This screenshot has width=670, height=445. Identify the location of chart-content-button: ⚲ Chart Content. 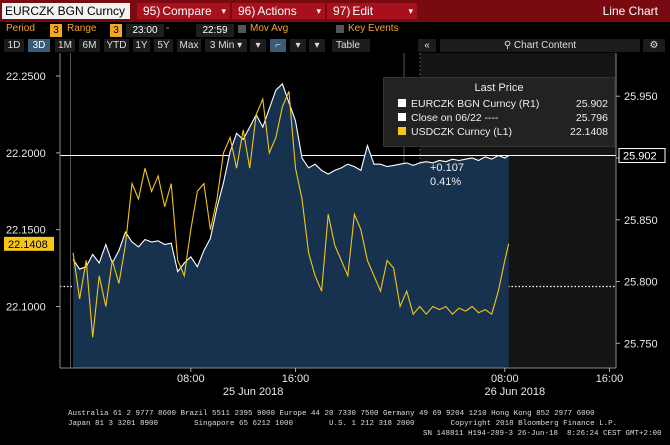
(540, 45).